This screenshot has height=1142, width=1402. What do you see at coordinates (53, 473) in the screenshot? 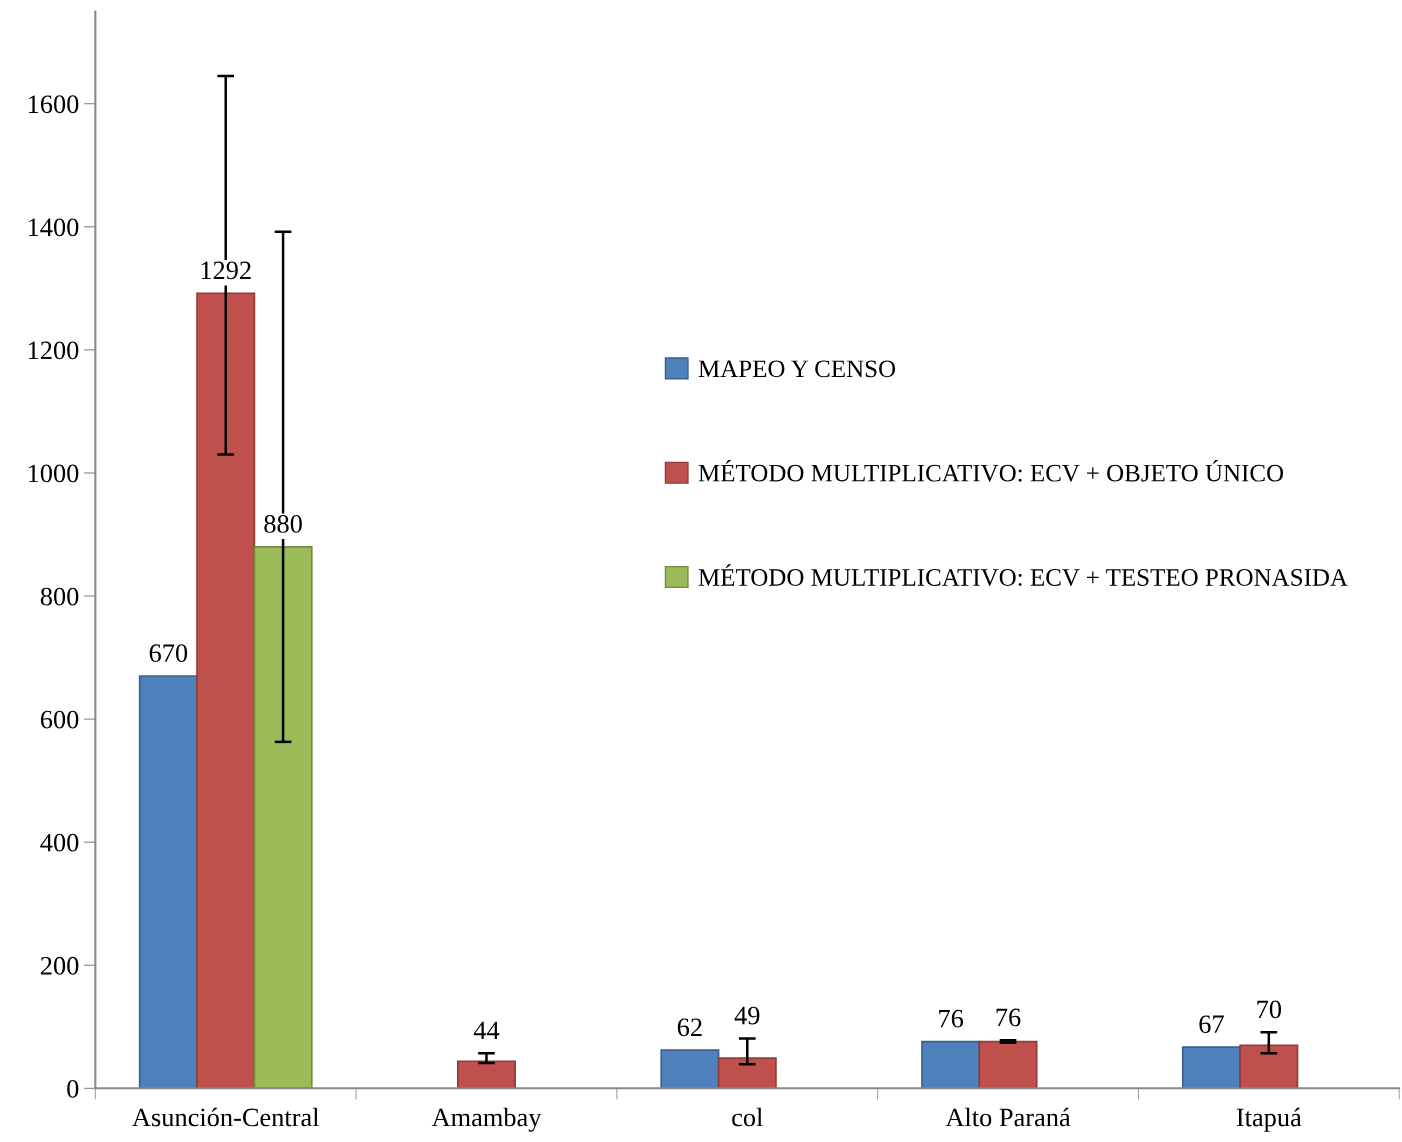
I see `y-tick-label: 1000` at bounding box center [53, 473].